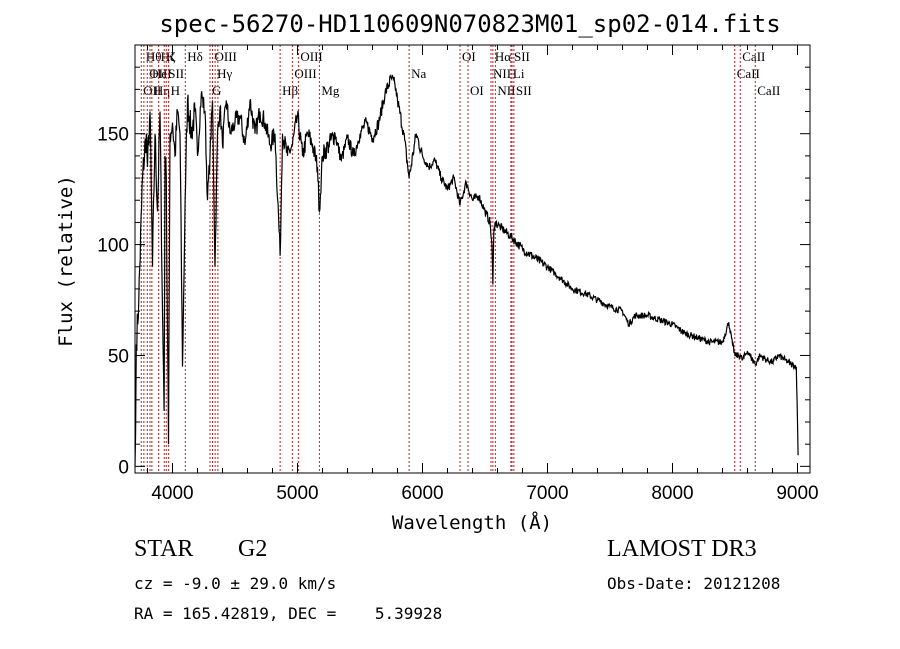 Image resolution: width=900 pixels, height=649 pixels. I want to click on x-tick-label: 6000, so click(422, 493).